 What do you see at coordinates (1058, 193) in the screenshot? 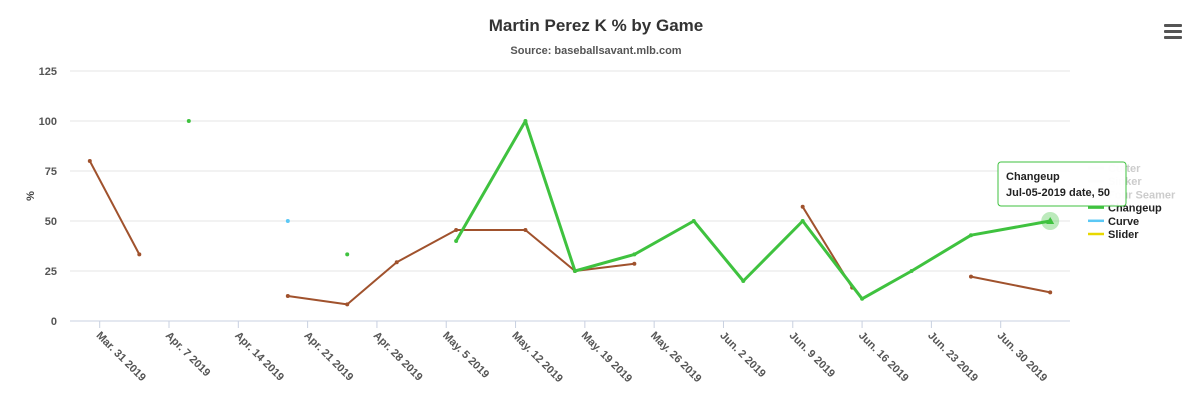
I see `tooltip-line2: Jul-05-2019 date, 50` at bounding box center [1058, 193].